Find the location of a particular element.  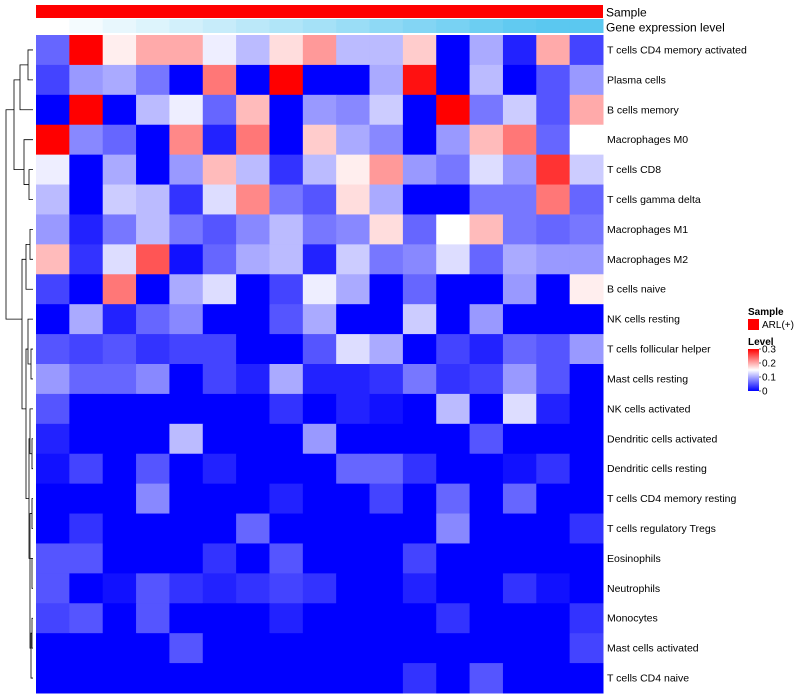

sample-annotation-label: Sample is located at coordinates (626, 13).